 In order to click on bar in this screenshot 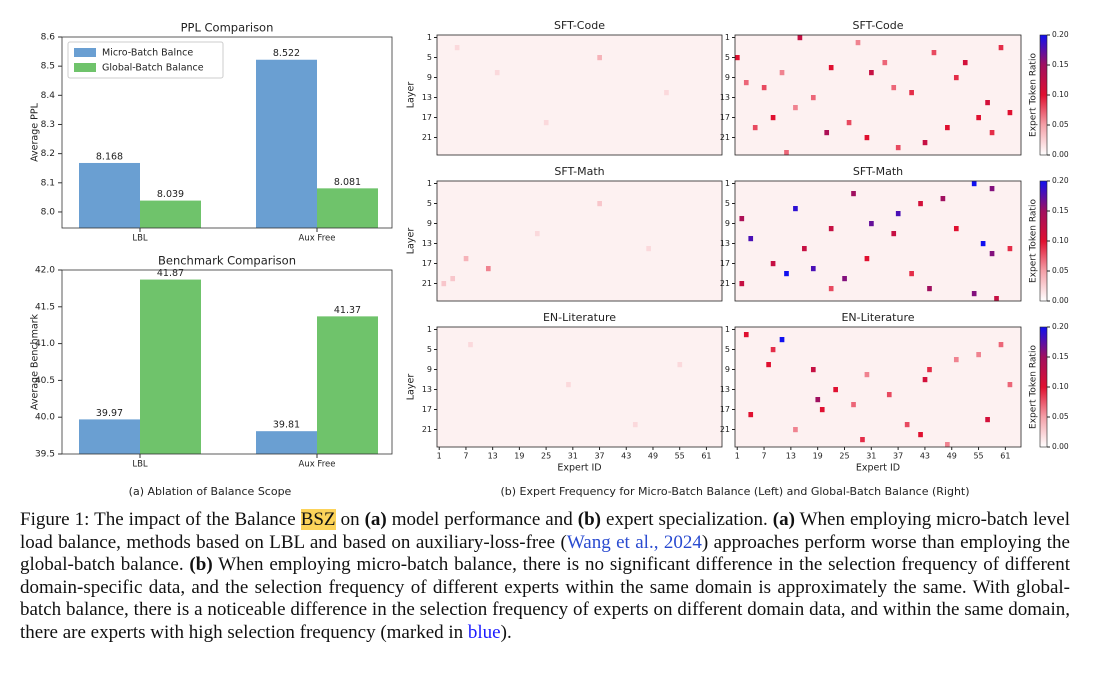, I will do `click(286, 143)`.